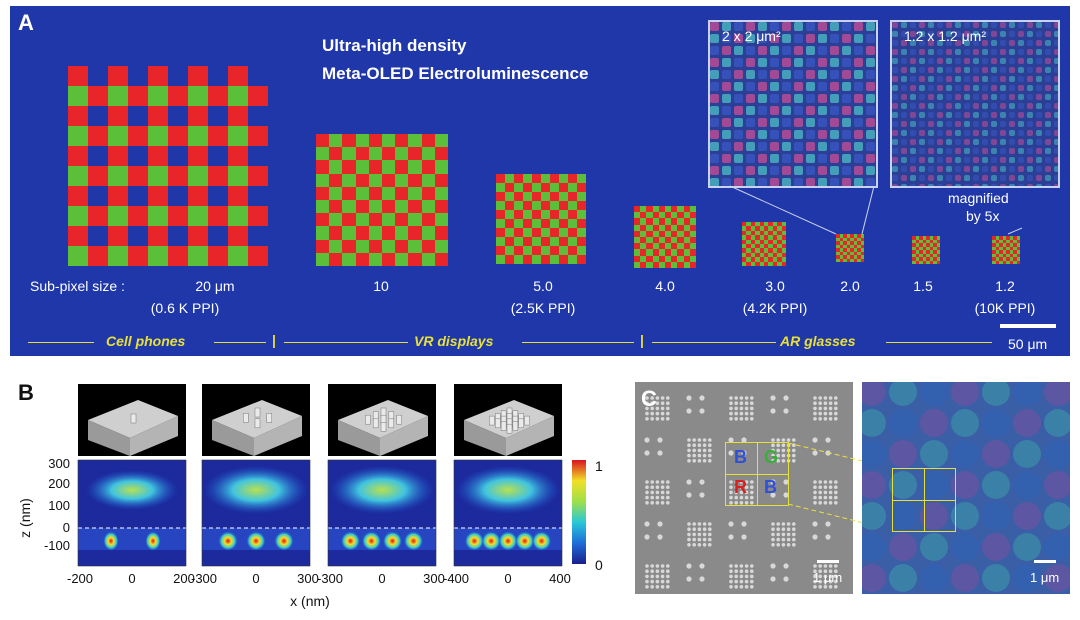 Image resolution: width=1080 pixels, height=620 pixels. I want to click on magnified-note-line1: magnified, so click(978, 198).